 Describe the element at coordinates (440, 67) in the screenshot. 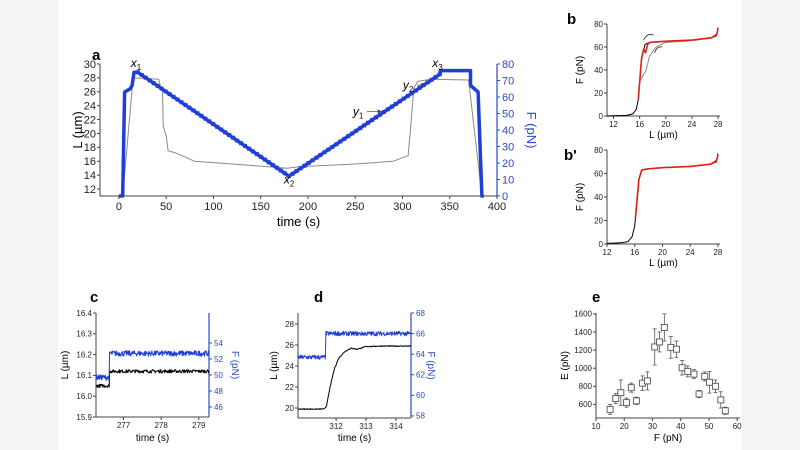

I see `annotation-sub: 3` at that location.